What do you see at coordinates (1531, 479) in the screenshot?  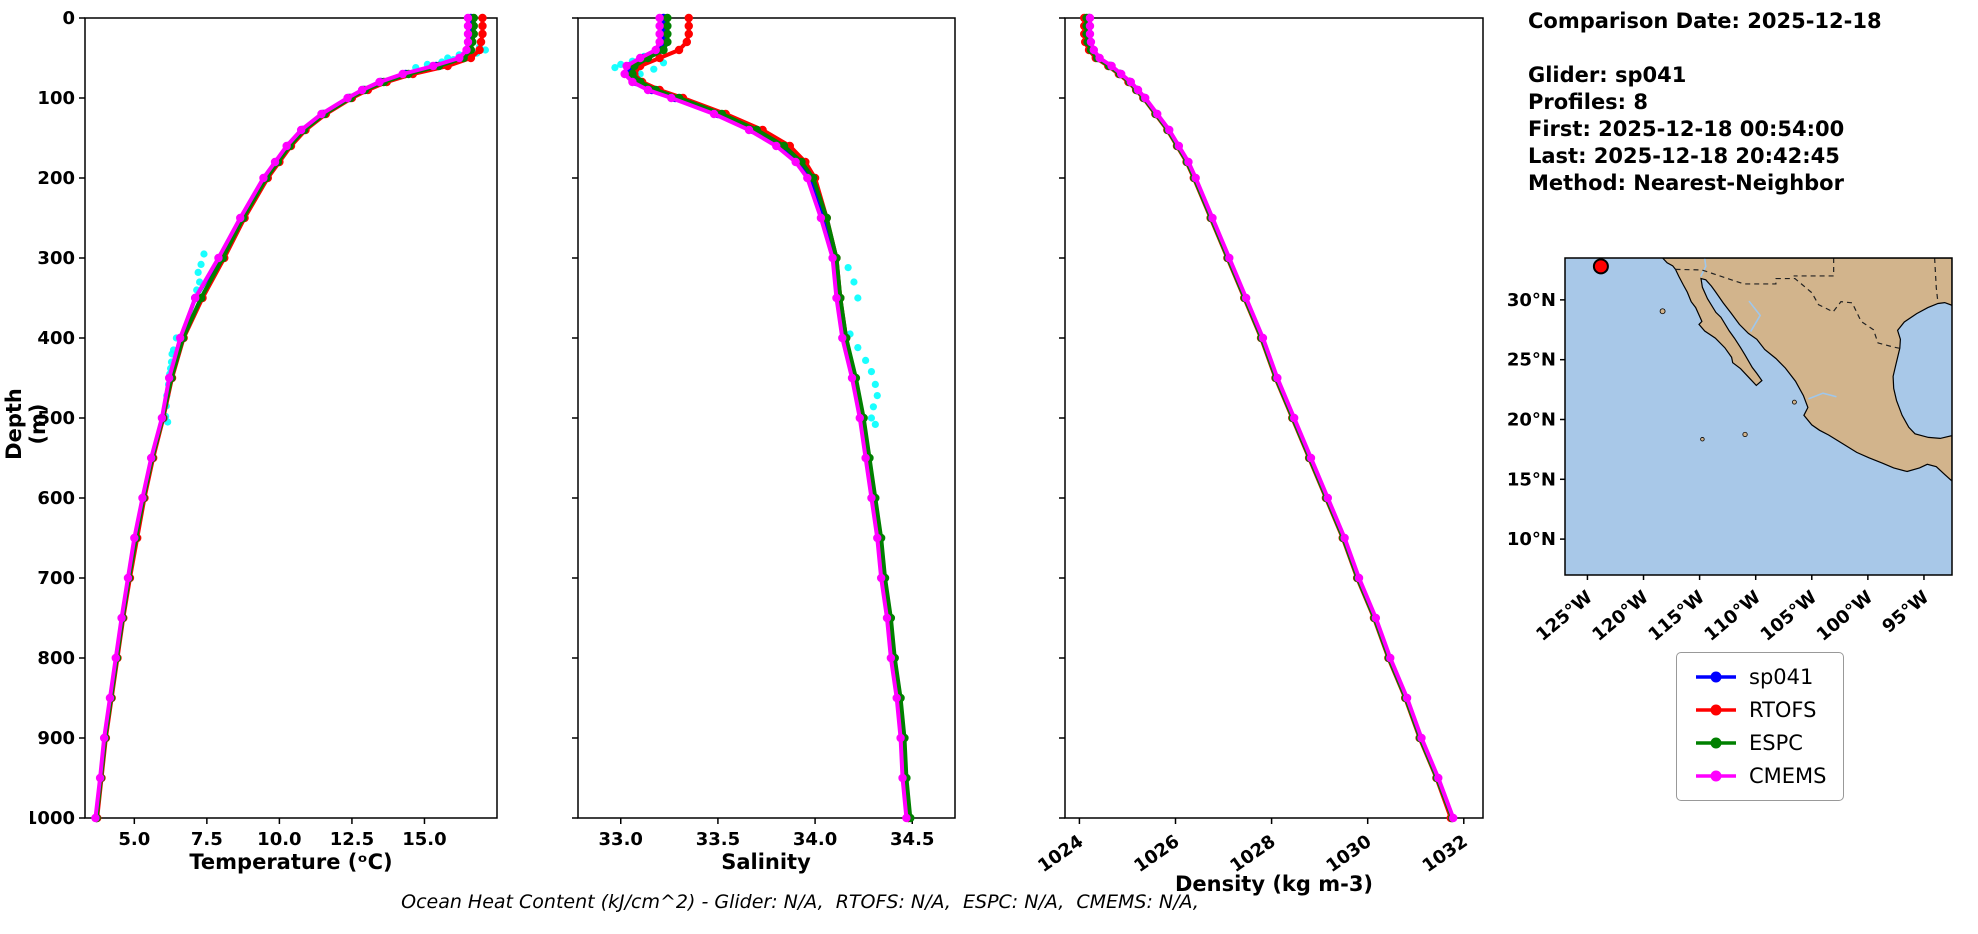 I see `lat-tick-label: 15°N` at bounding box center [1531, 479].